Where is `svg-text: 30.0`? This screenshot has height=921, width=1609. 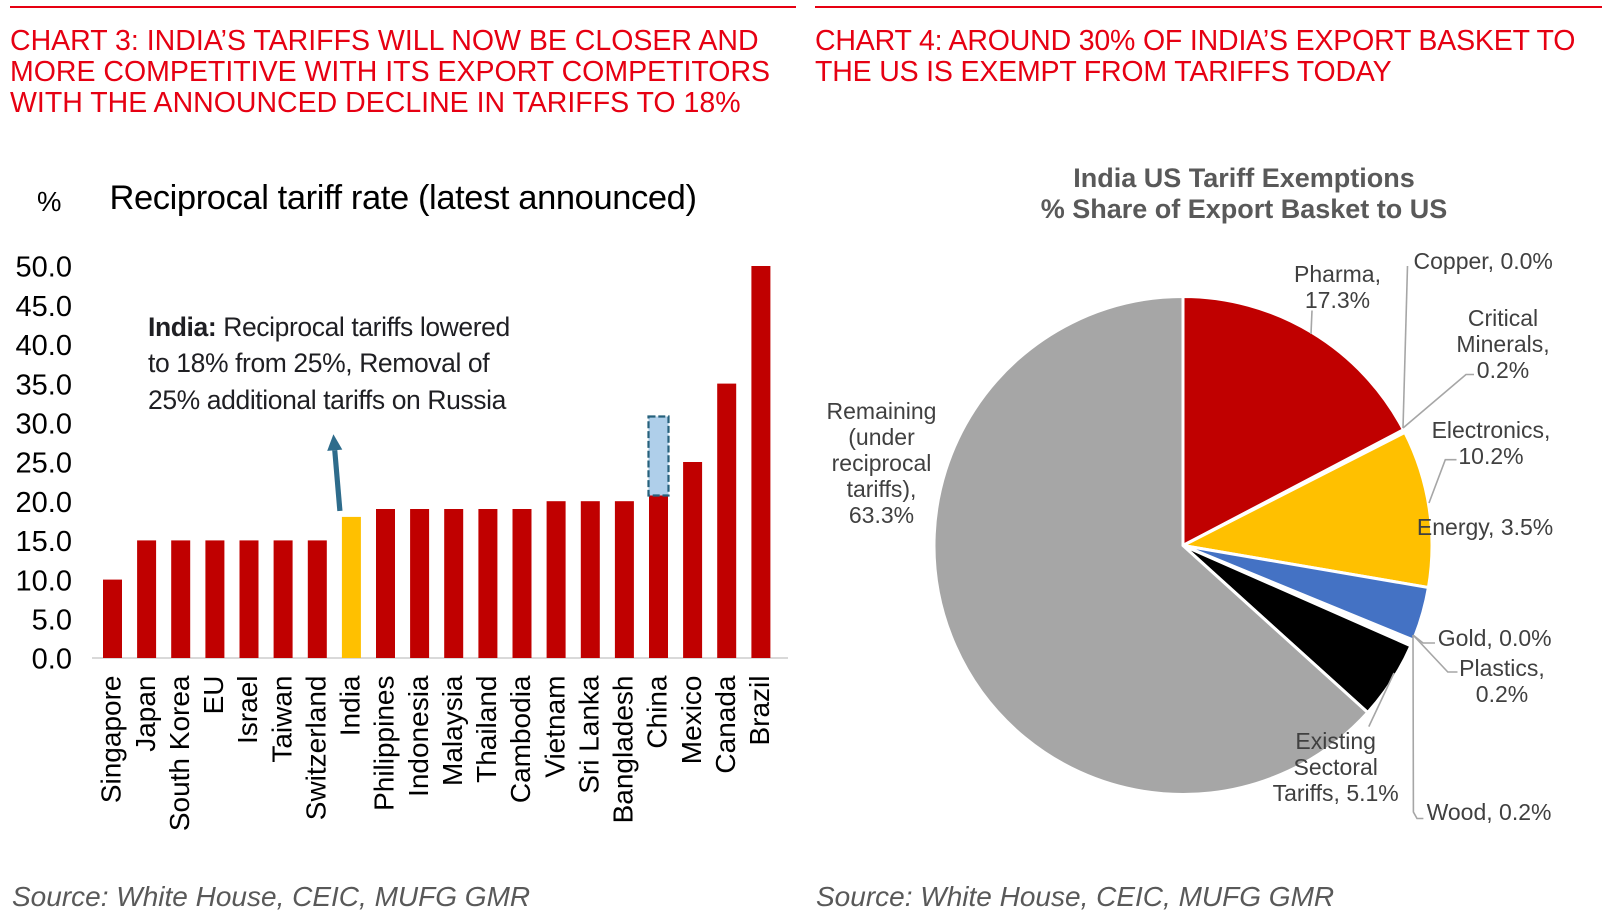 svg-text: 30.0 is located at coordinates (44, 425).